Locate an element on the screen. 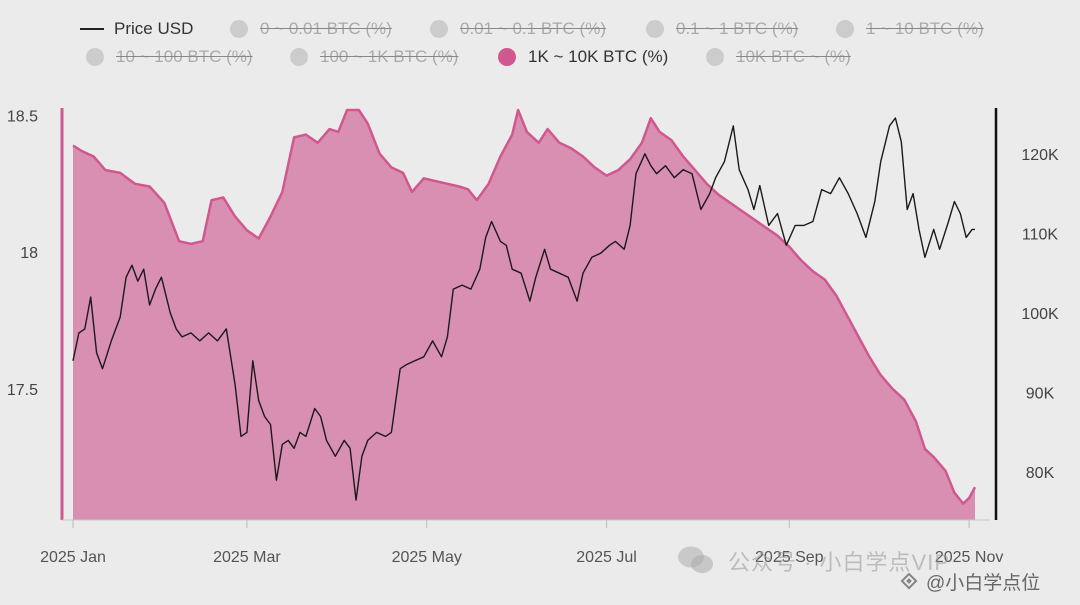 This screenshot has width=1080, height=605. y-left-tick-label: 18 is located at coordinates (29, 253).